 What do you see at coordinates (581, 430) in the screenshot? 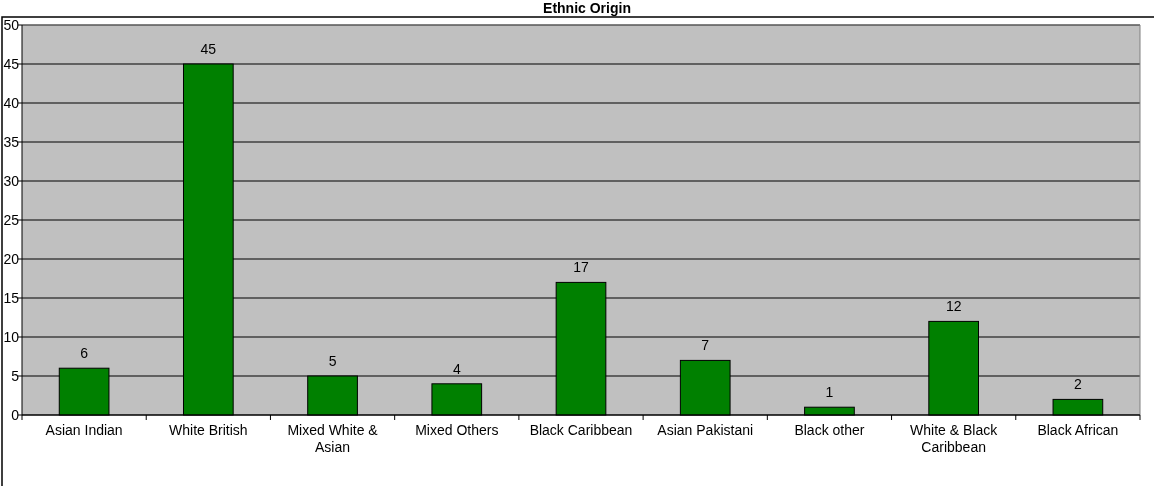
I see `x-tick-label: Black Caribbean` at bounding box center [581, 430].